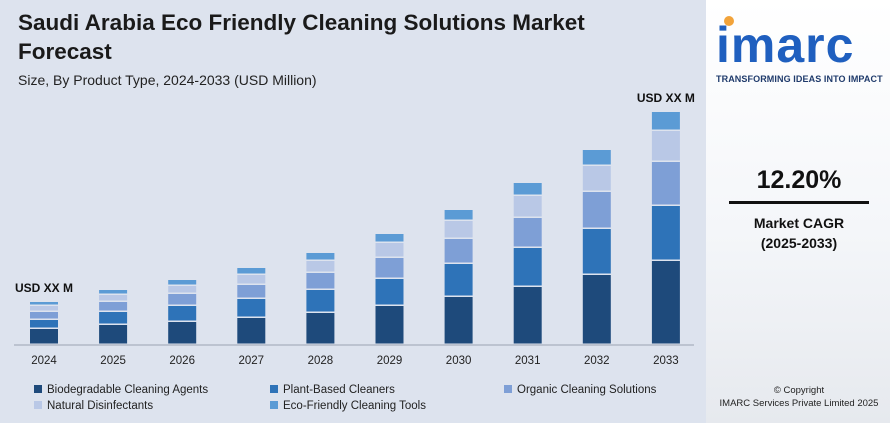  I want to click on data-label-2033: USD XX M, so click(666, 98).